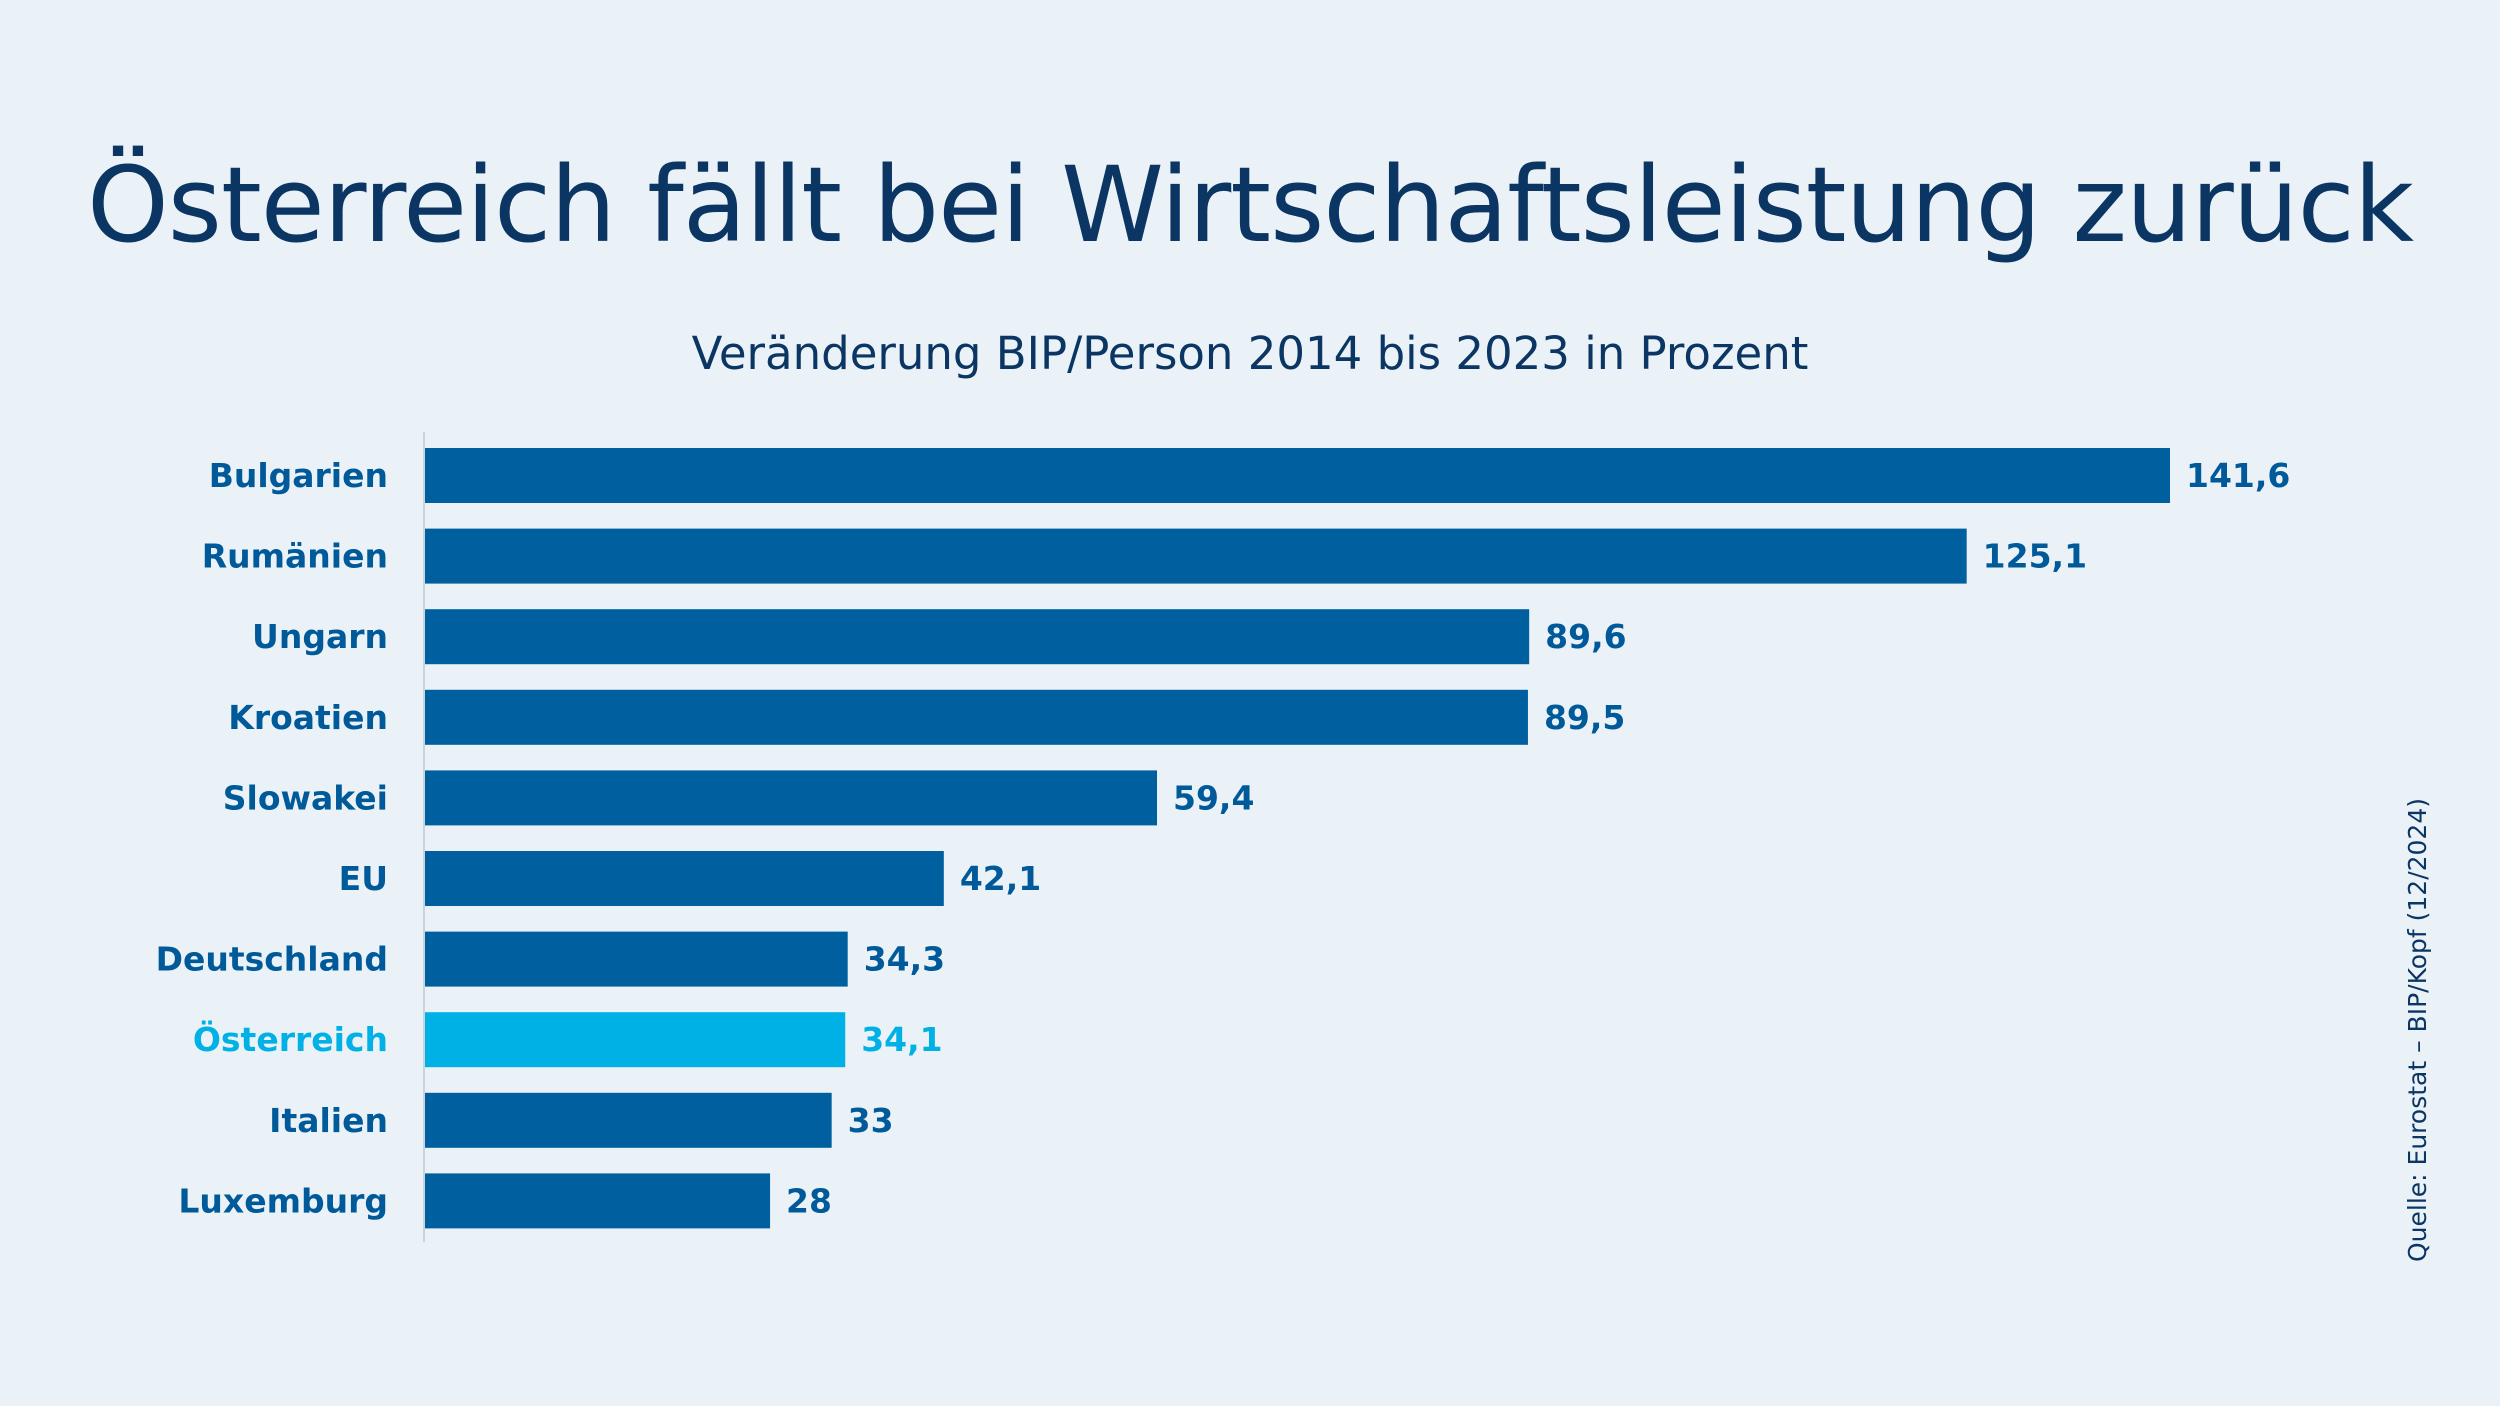 This screenshot has height=1406, width=2500. Describe the element at coordinates (305, 797) in the screenshot. I see `category-label-4: Slowakei` at that location.